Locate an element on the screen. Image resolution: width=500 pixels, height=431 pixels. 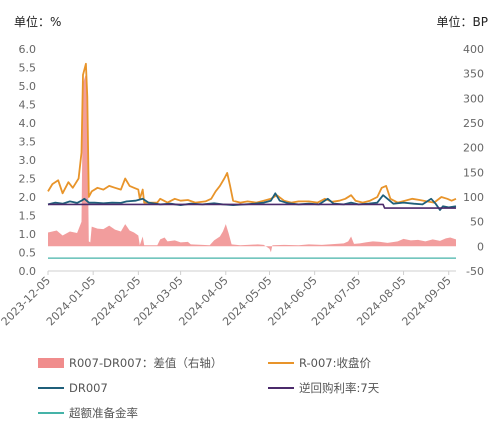
right-tick-label: 300 is located at coordinates (473, 98).